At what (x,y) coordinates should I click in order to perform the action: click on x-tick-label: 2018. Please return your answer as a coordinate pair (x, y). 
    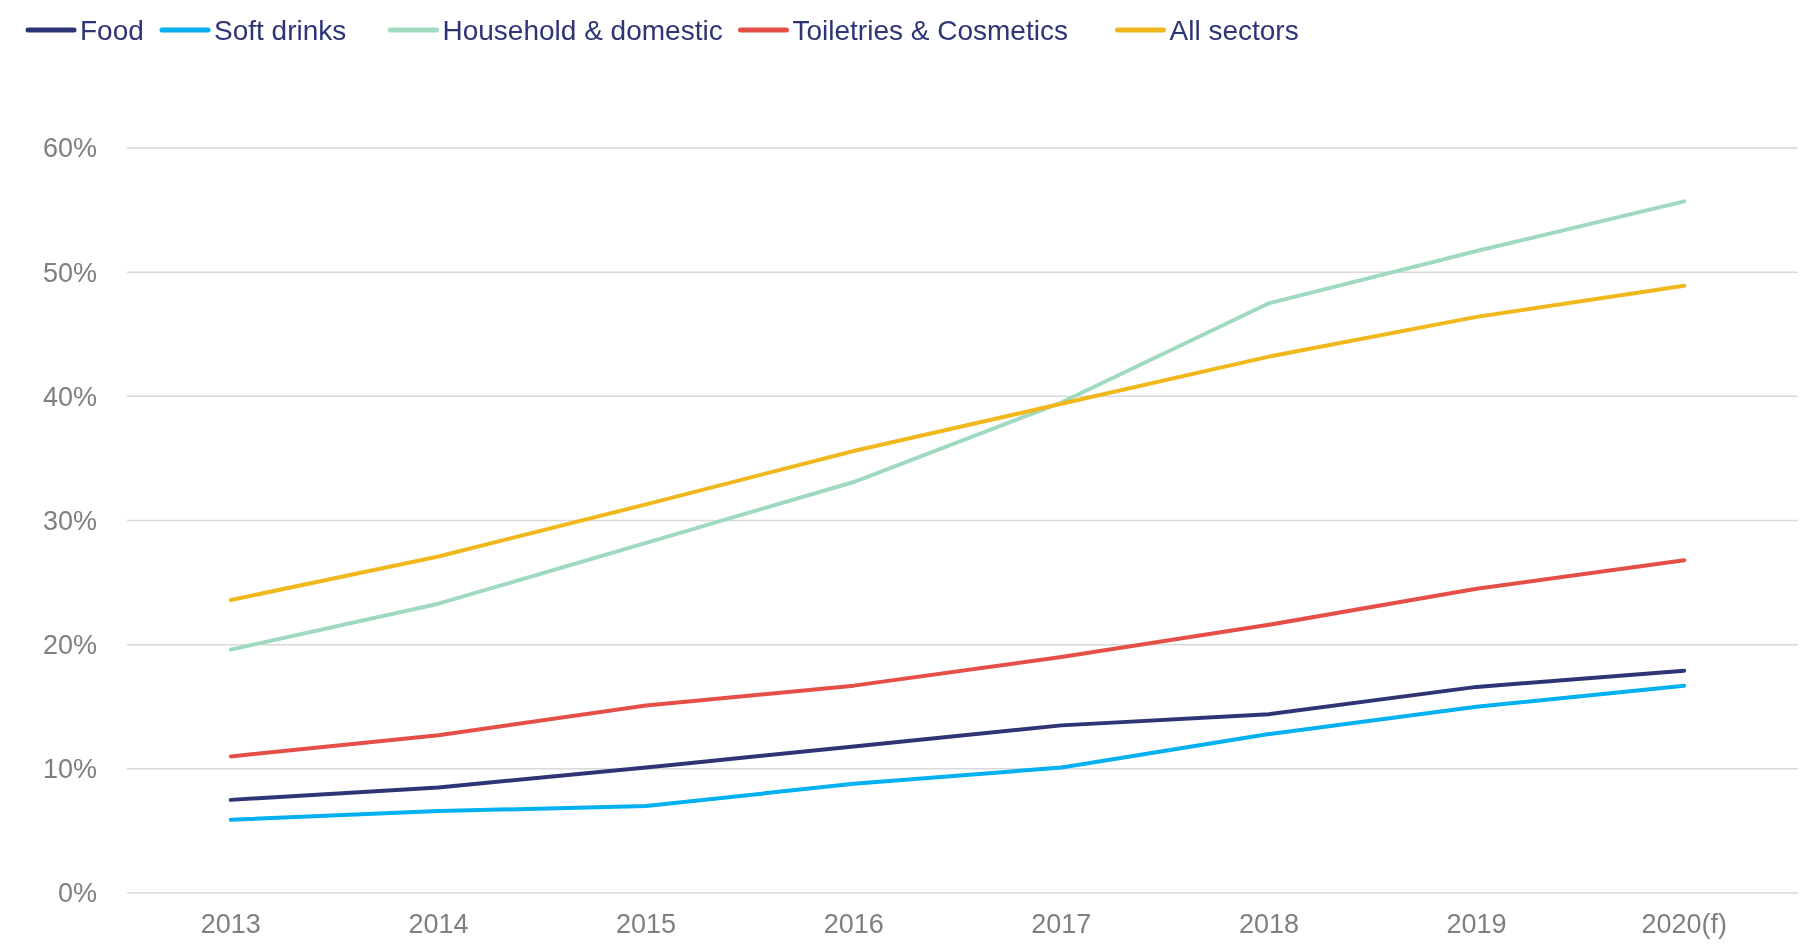
    Looking at the image, I should click on (1268, 924).